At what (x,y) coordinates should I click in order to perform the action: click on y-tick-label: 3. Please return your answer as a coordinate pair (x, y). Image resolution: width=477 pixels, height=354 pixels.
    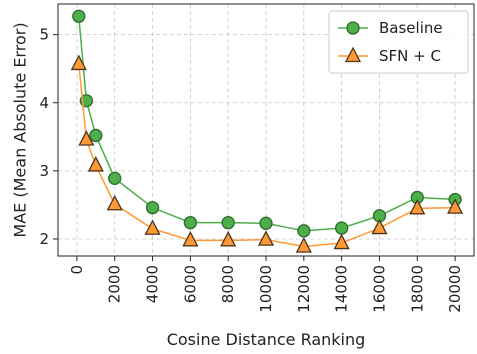
    Looking at the image, I should click on (44, 171).